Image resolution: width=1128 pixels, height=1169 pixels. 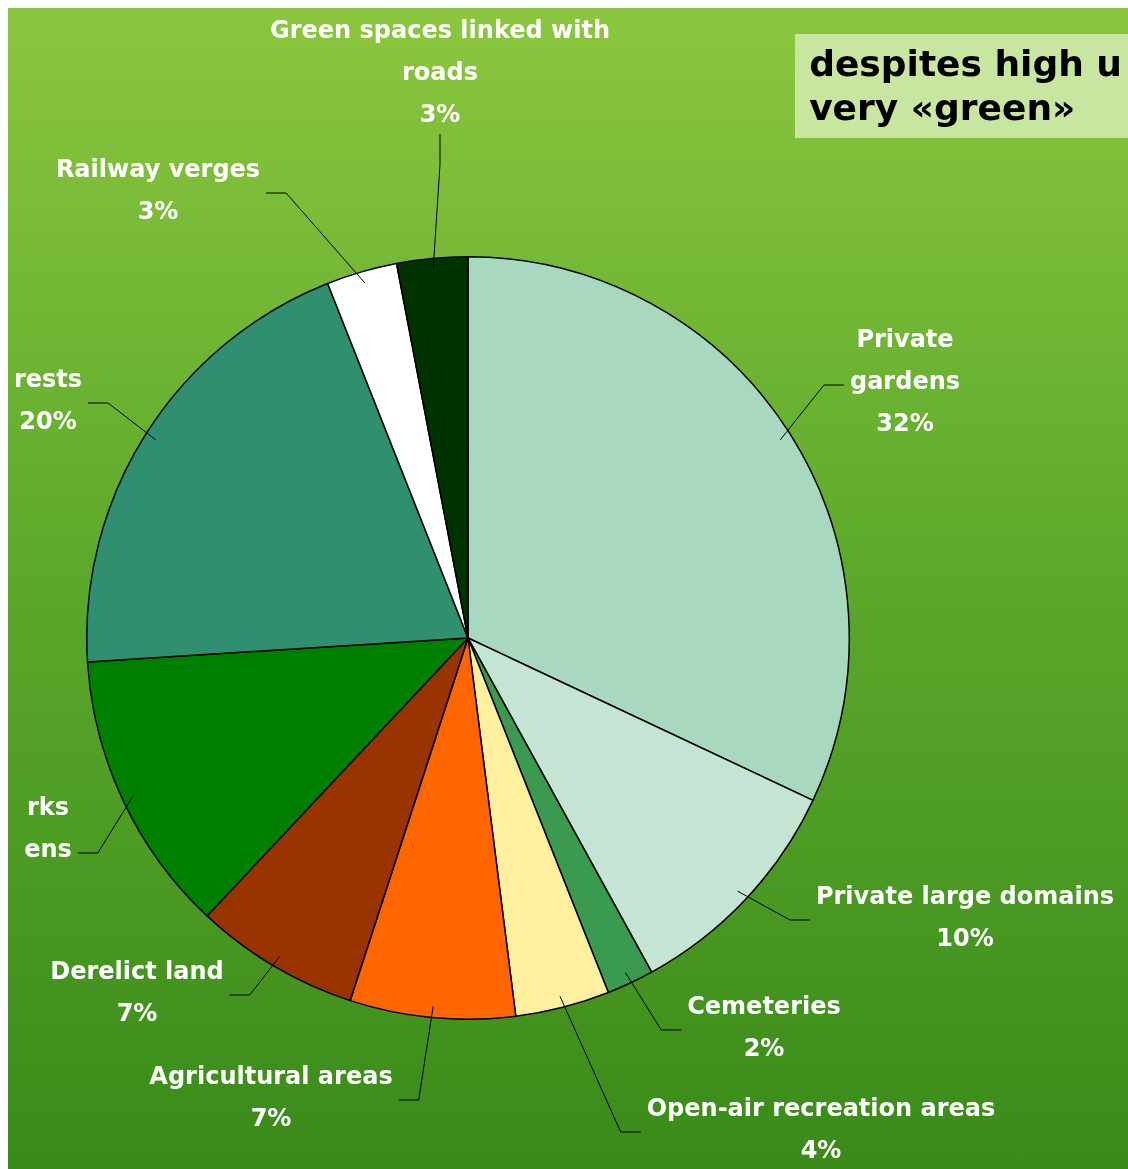 What do you see at coordinates (48, 421) in the screenshot?
I see `data-label: 20%` at bounding box center [48, 421].